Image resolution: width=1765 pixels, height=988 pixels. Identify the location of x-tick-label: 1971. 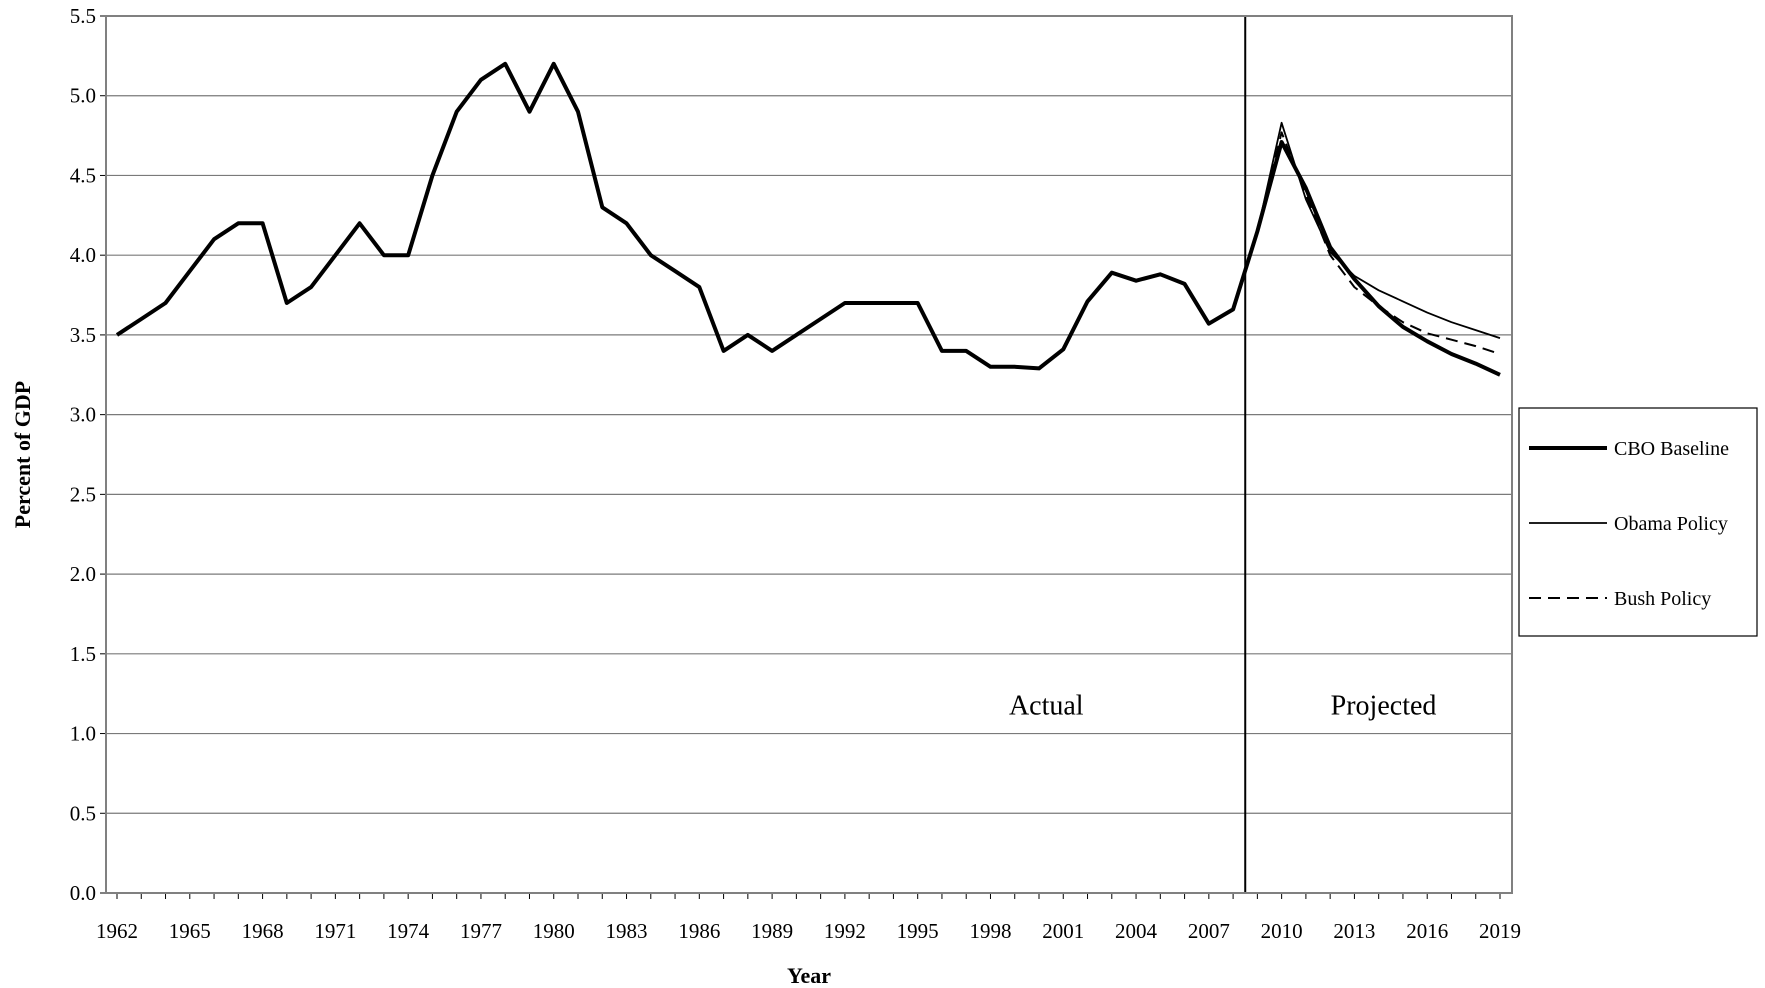
(335, 931).